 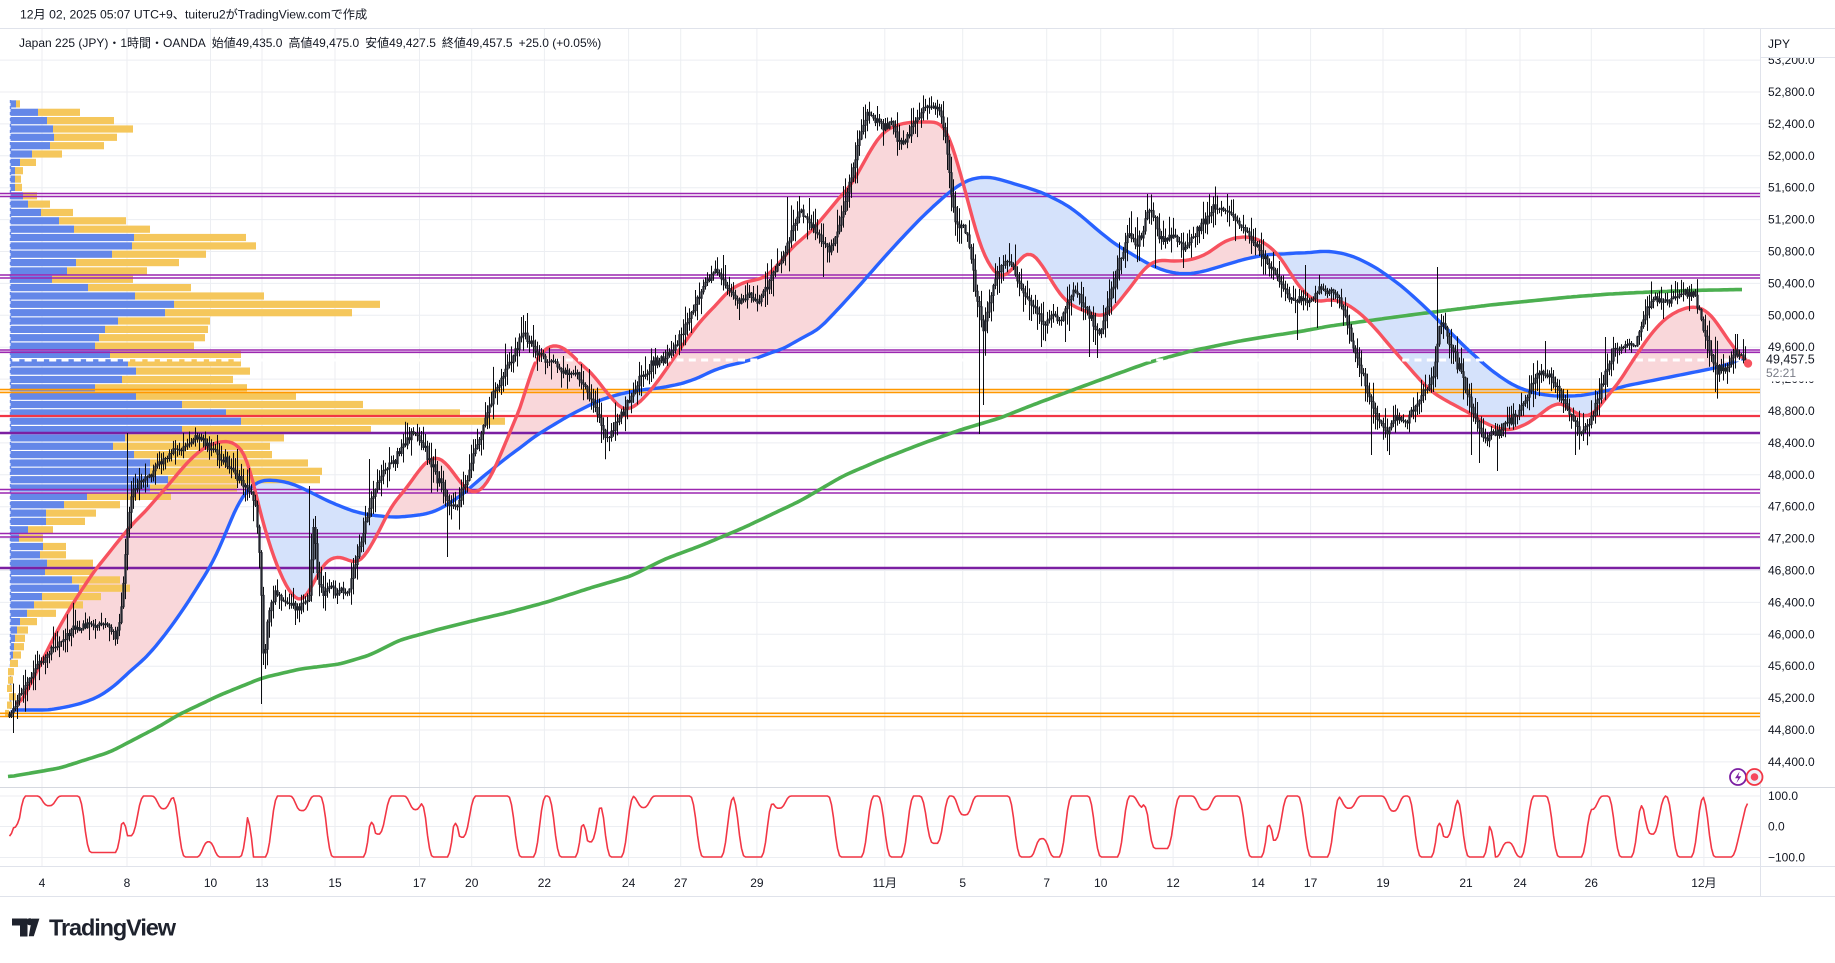 I want to click on svg-text: 50,800.0, so click(x=1791, y=252).